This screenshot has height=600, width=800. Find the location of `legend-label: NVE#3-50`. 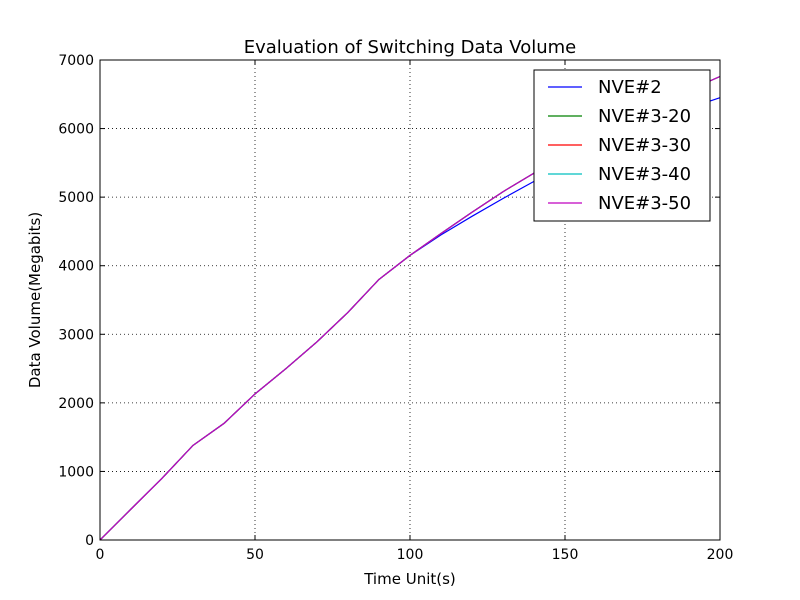

legend-label: NVE#3-50 is located at coordinates (644, 203).